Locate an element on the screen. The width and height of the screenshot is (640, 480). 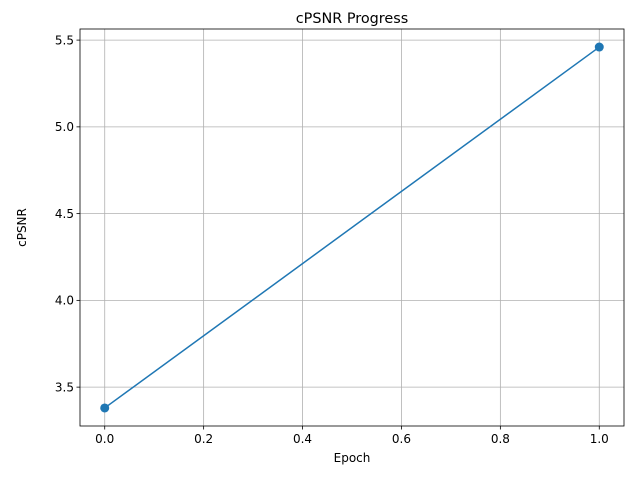
y-axis-ticks: 3.5 4.0 4.5 5.0 5.5 is located at coordinates (67, 213).